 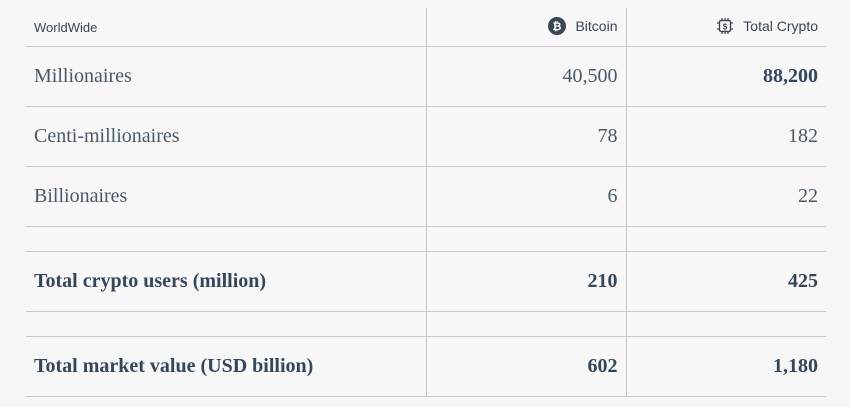 What do you see at coordinates (525, 366) in the screenshot?
I see `bitcoin-value: 602` at bounding box center [525, 366].